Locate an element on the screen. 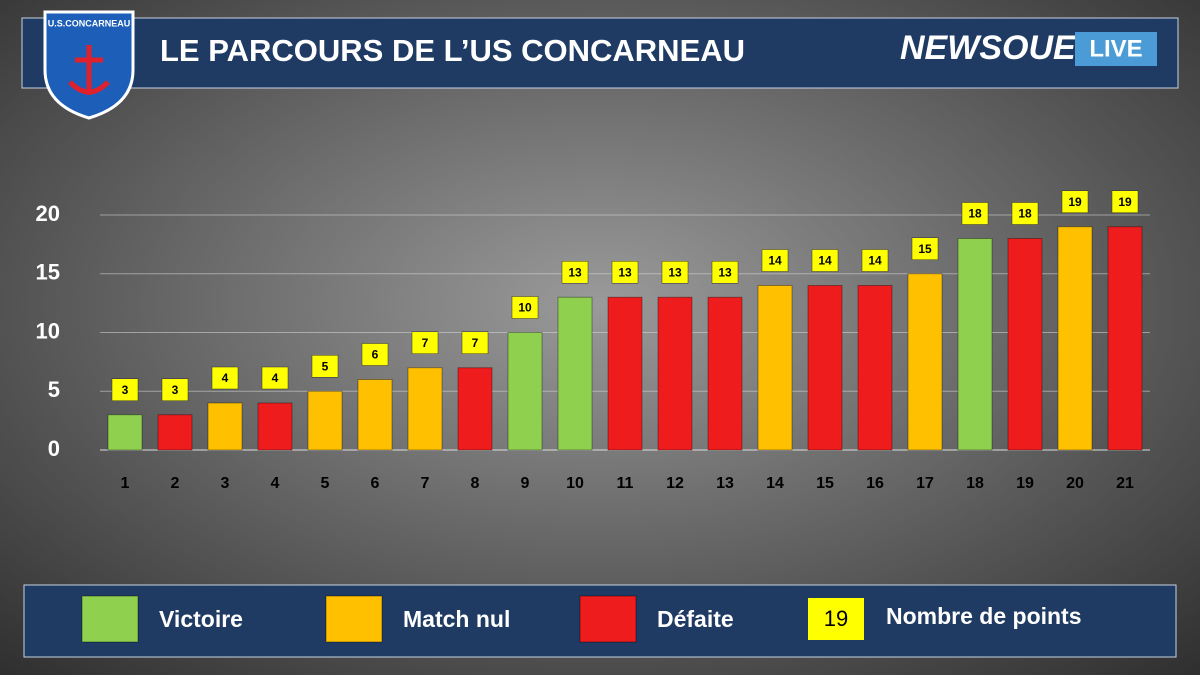 This screenshot has width=1200, height=675. brand-tag: LIVE is located at coordinates (1115, 48).